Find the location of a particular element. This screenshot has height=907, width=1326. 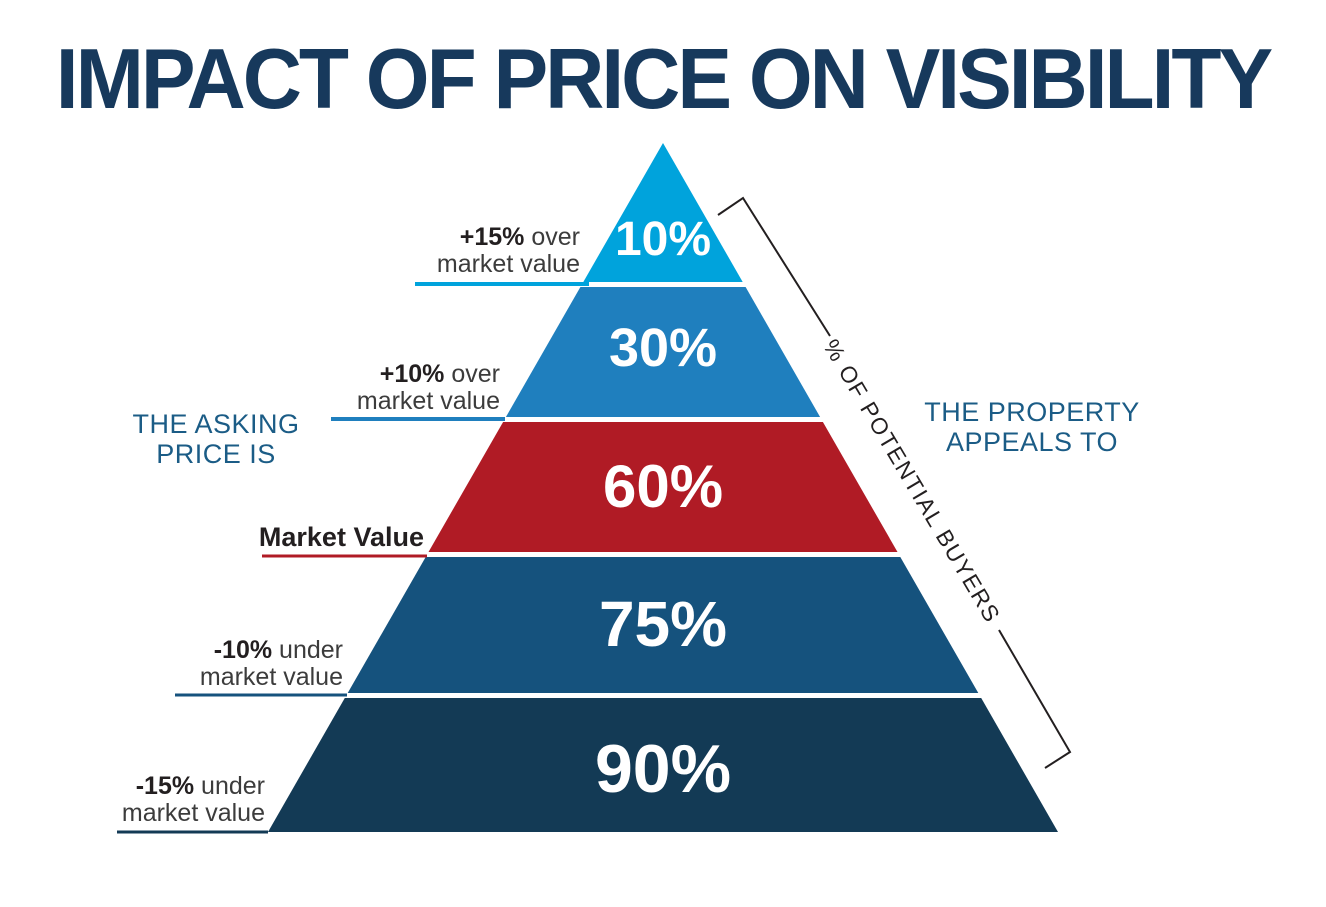

tier-4-shape is located at coordinates (663, 625).